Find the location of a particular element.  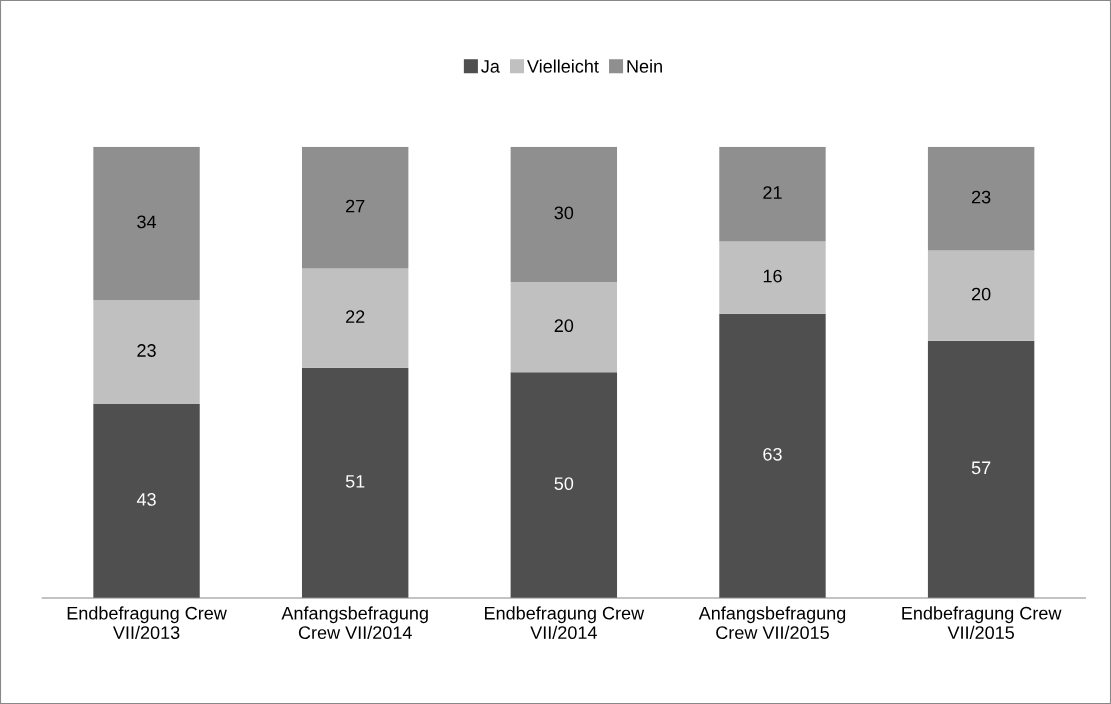

data-label: 27 is located at coordinates (355, 206).